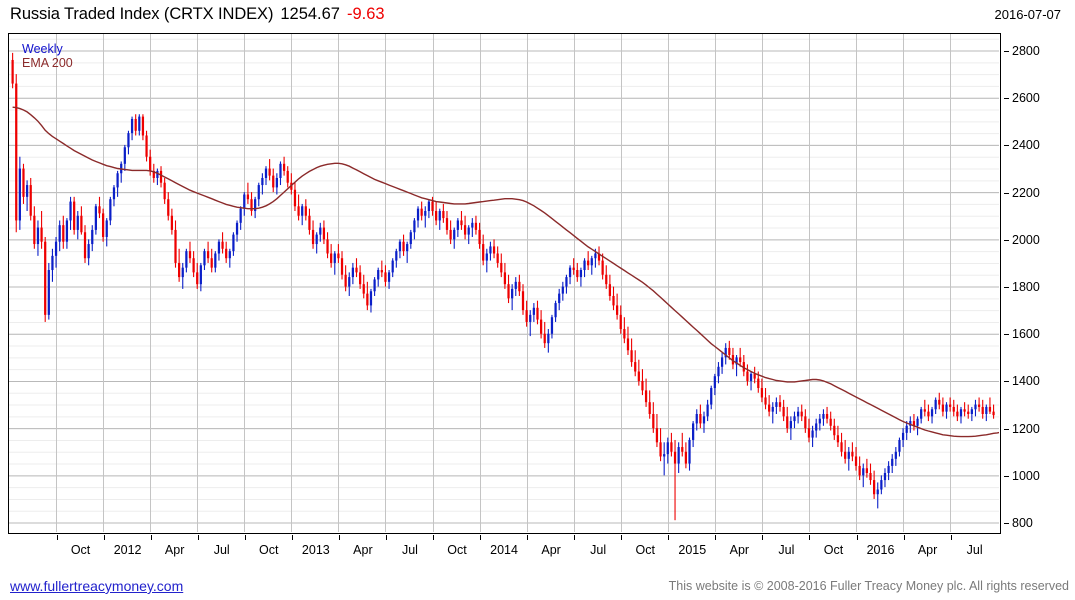 The height and width of the screenshot is (600, 1075). What do you see at coordinates (1026, 51) in the screenshot?
I see `y-axis-label: 2800` at bounding box center [1026, 51].